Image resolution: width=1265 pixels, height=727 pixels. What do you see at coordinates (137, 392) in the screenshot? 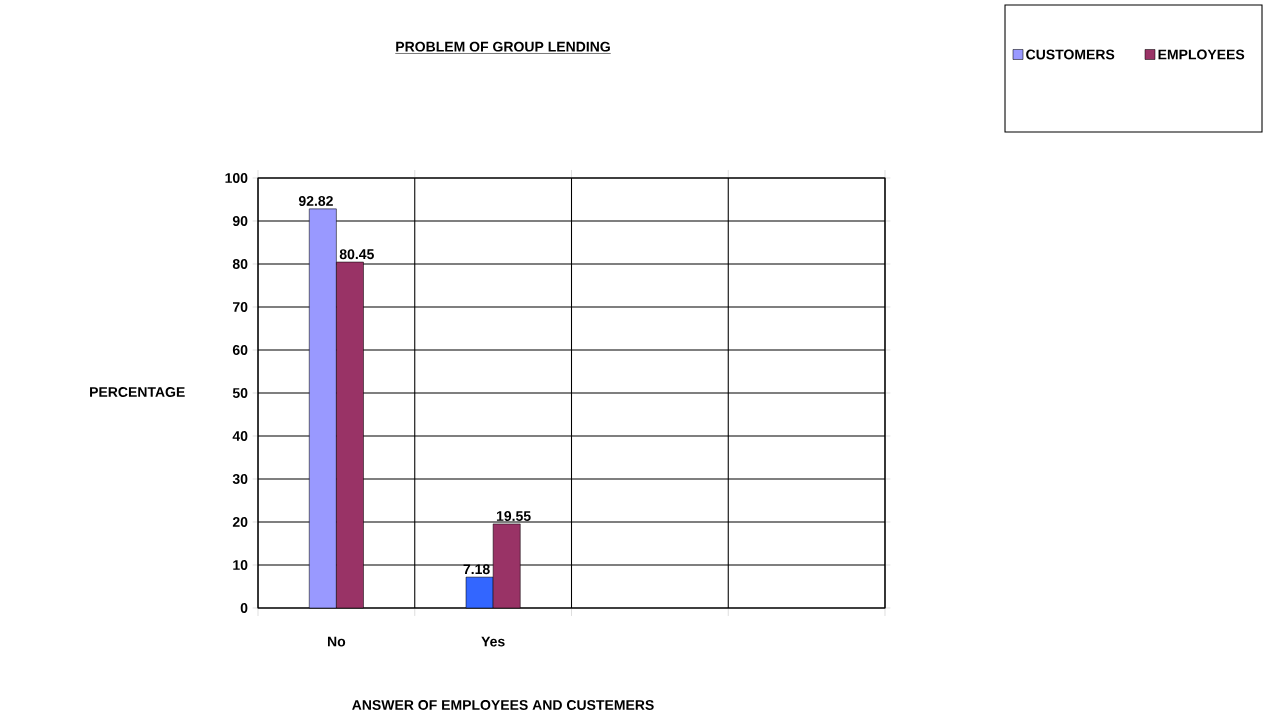
I see `y-axis-title: PERCENTAGE` at bounding box center [137, 392].